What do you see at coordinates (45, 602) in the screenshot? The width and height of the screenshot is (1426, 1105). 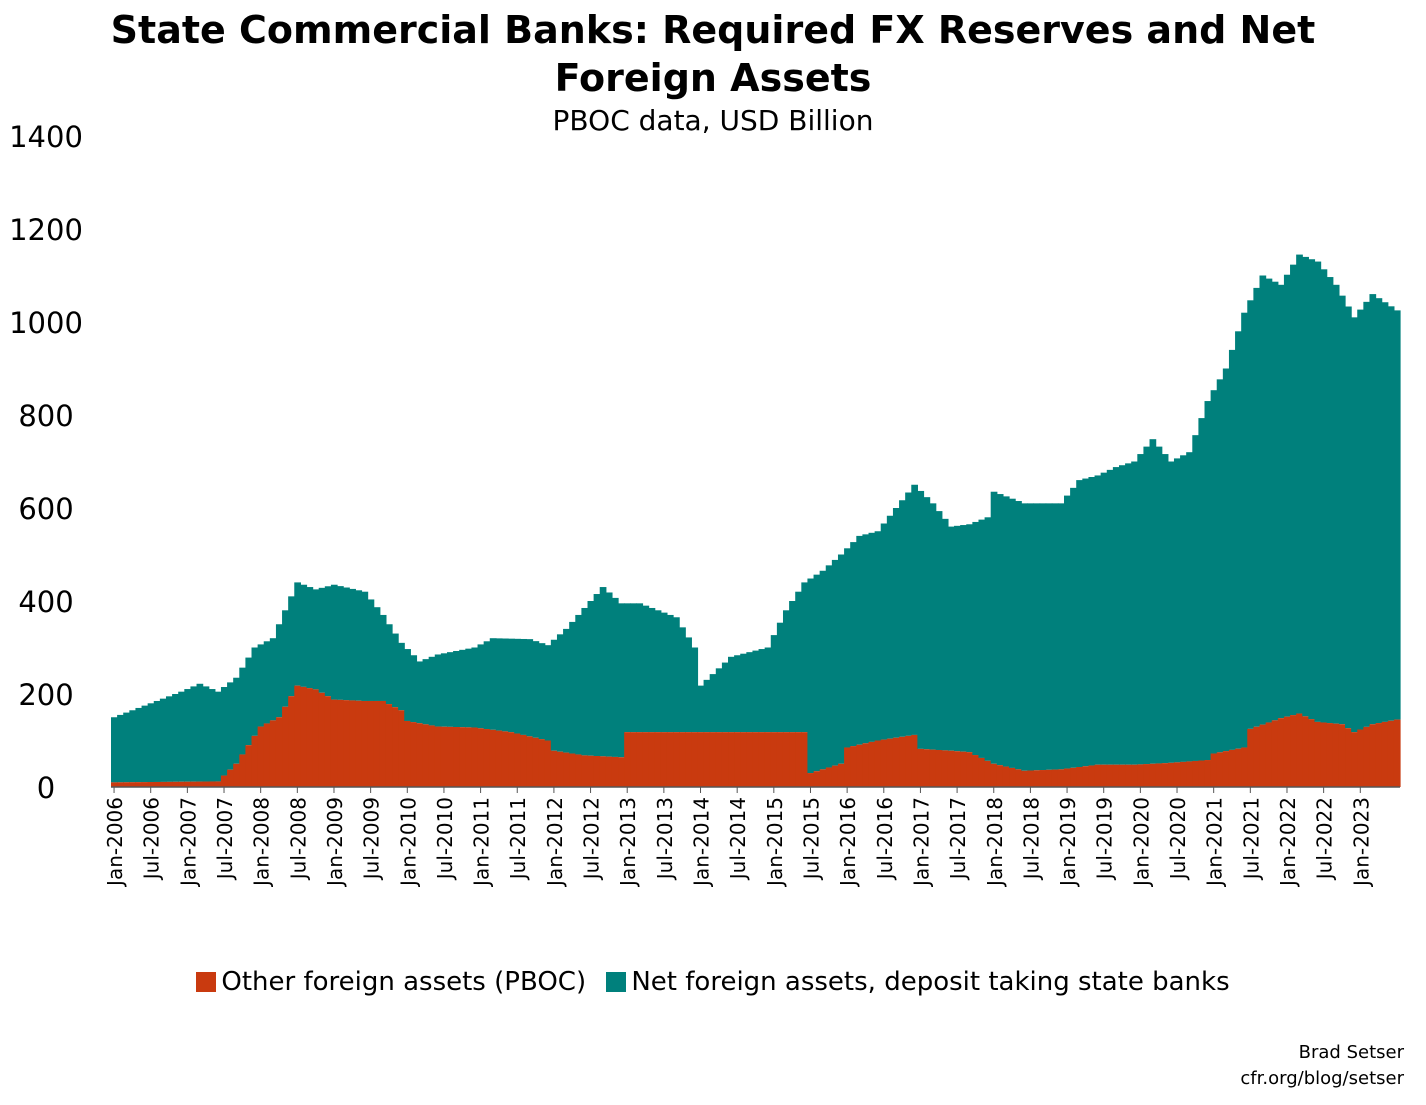 I see `y-tick-label: 400` at bounding box center [45, 602].